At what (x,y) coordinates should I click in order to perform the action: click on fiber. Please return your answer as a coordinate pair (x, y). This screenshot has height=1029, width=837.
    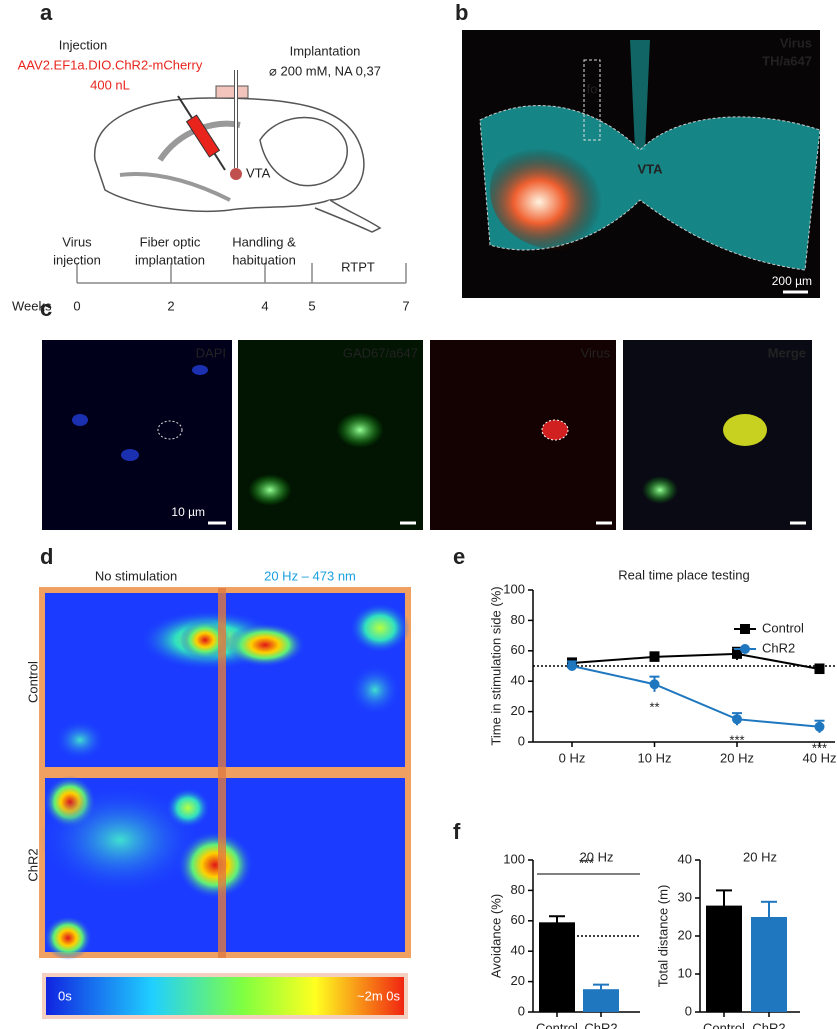
    Looking at the image, I should click on (232, 125).